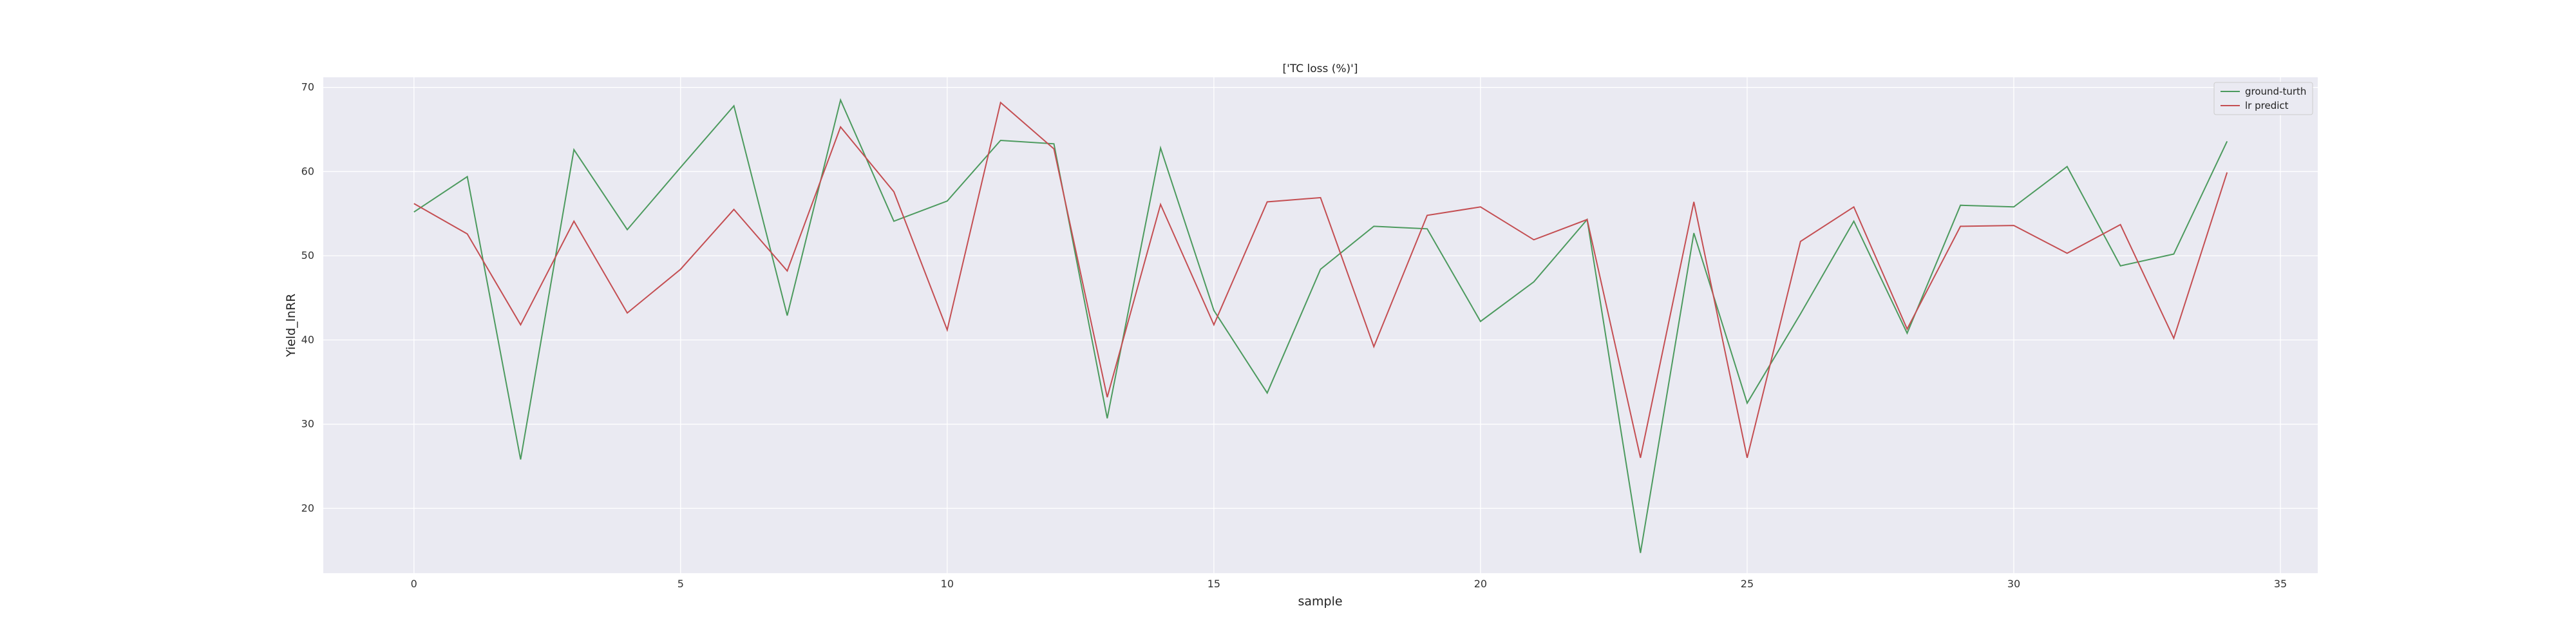  I want to click on x-tick-label: 0, so click(414, 584).